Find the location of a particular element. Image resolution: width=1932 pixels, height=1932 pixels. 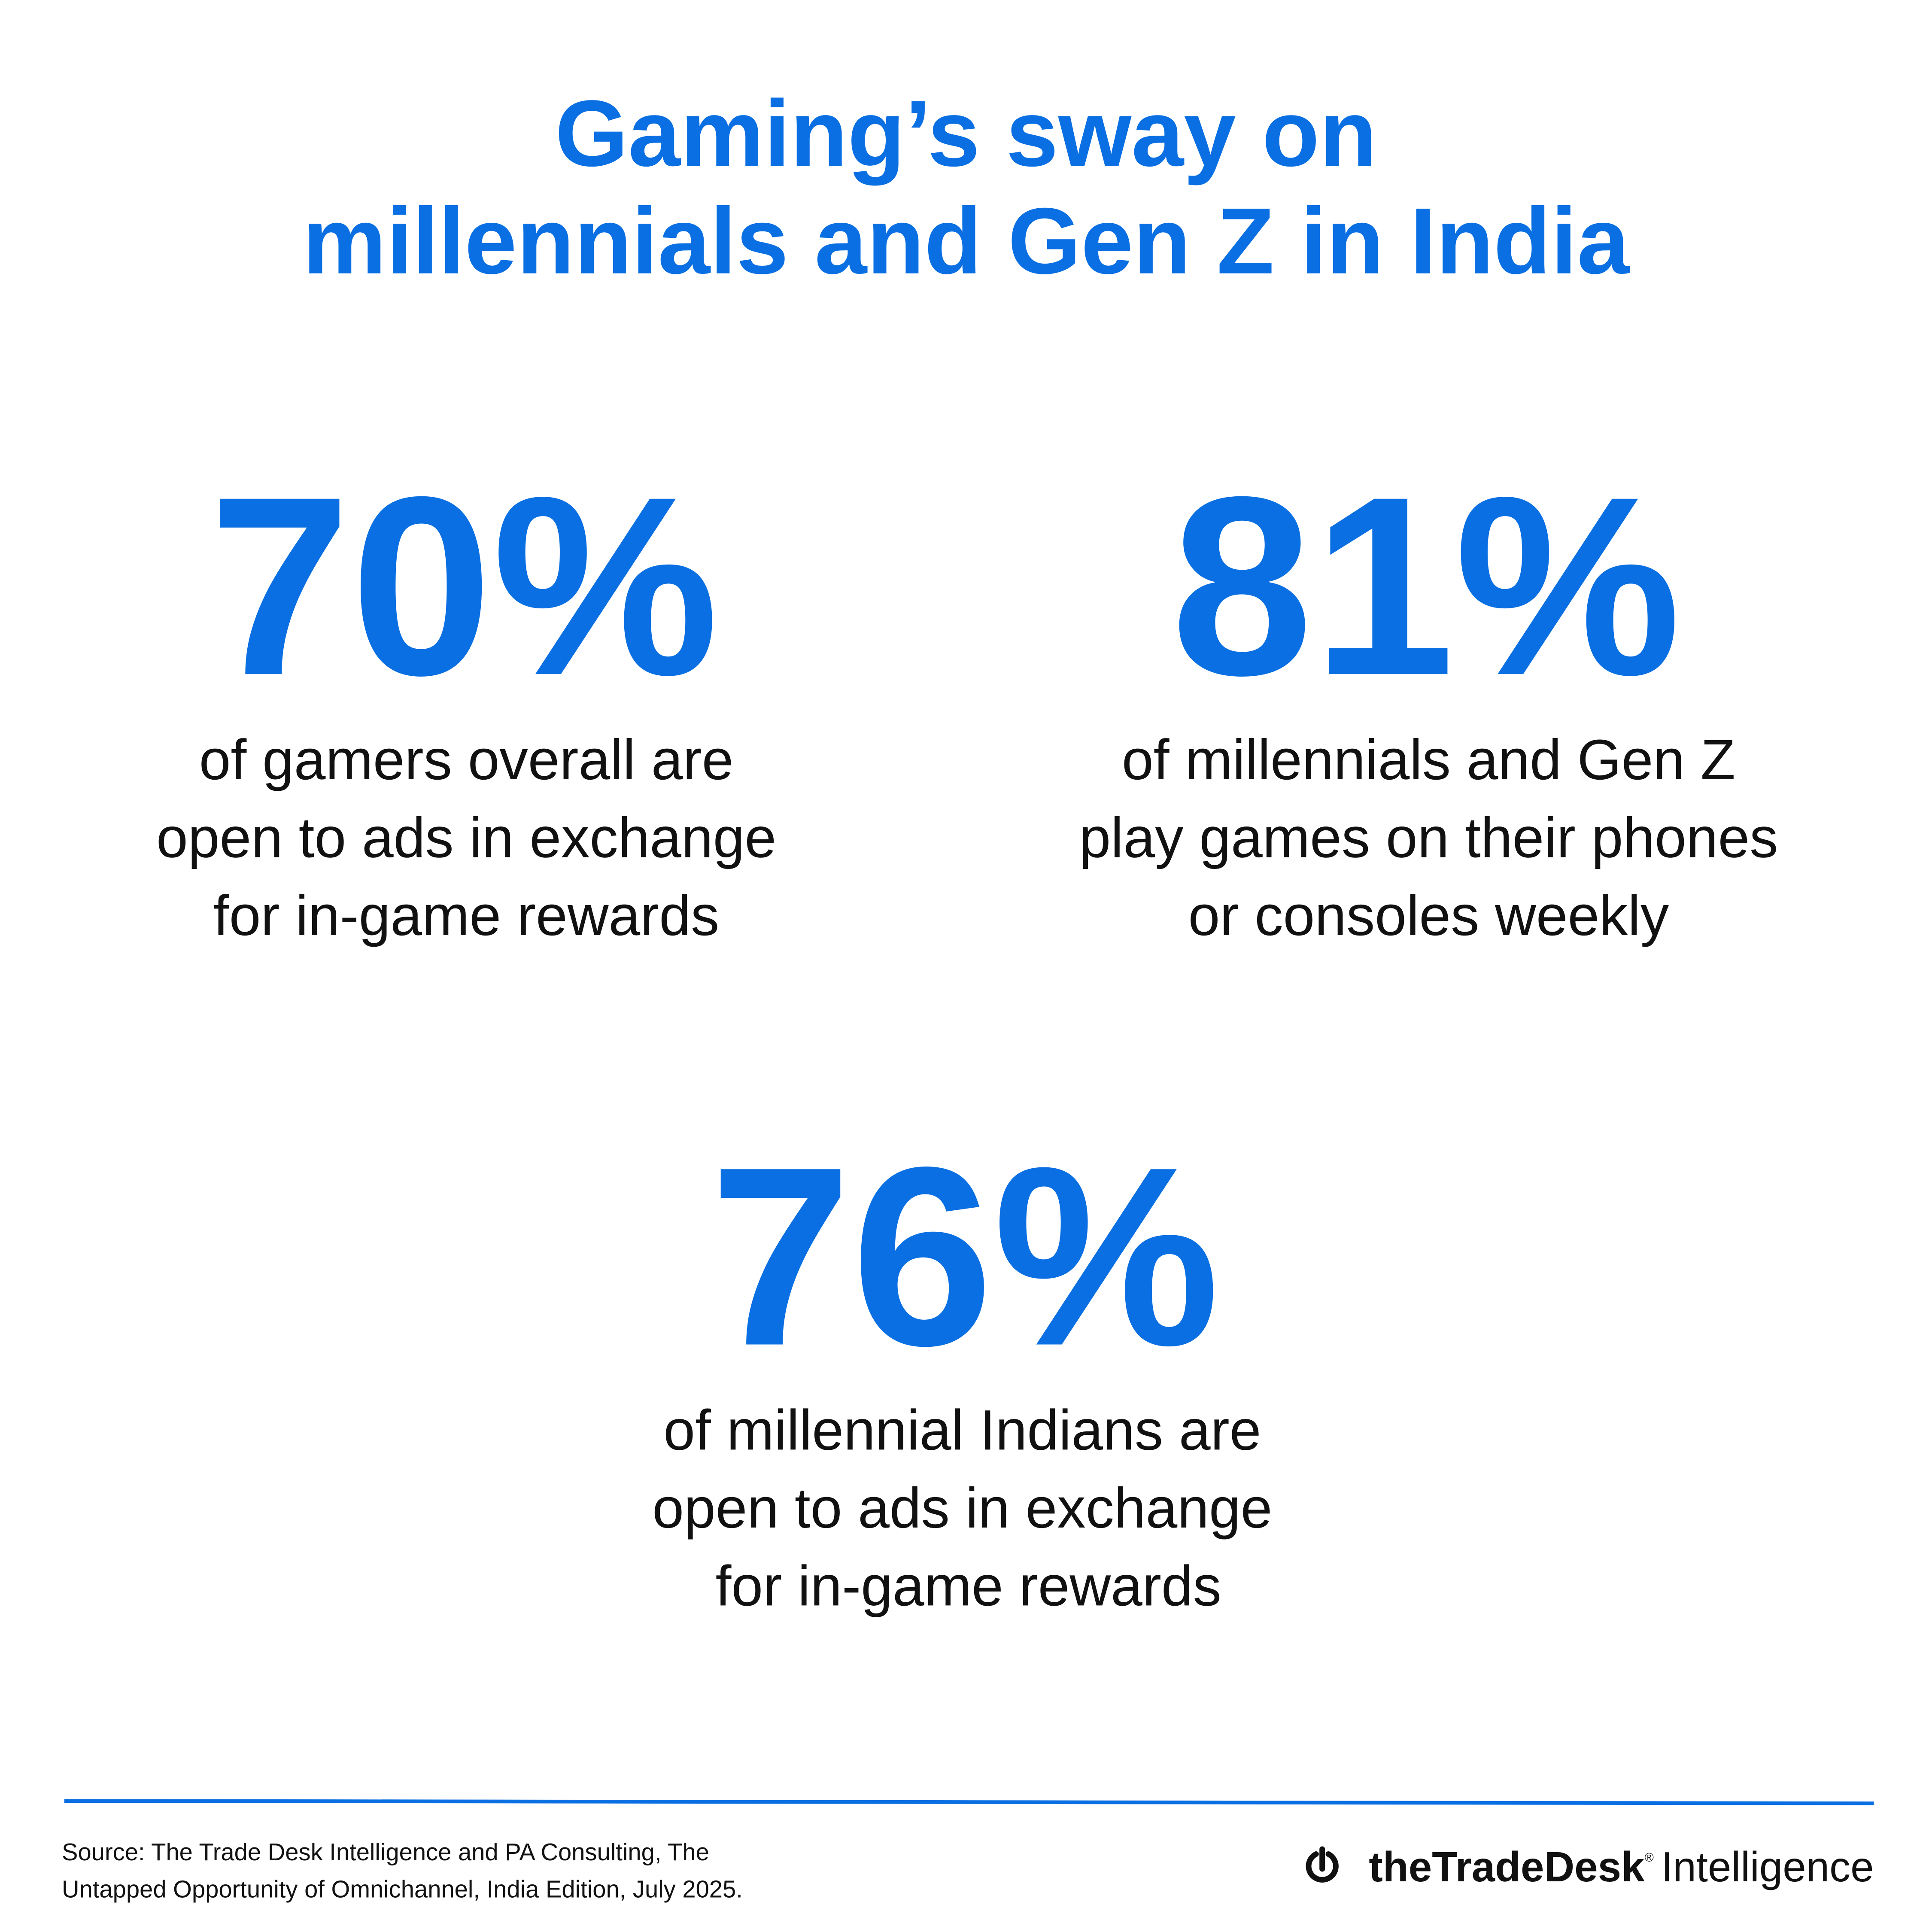

divider is located at coordinates (969, 1802).